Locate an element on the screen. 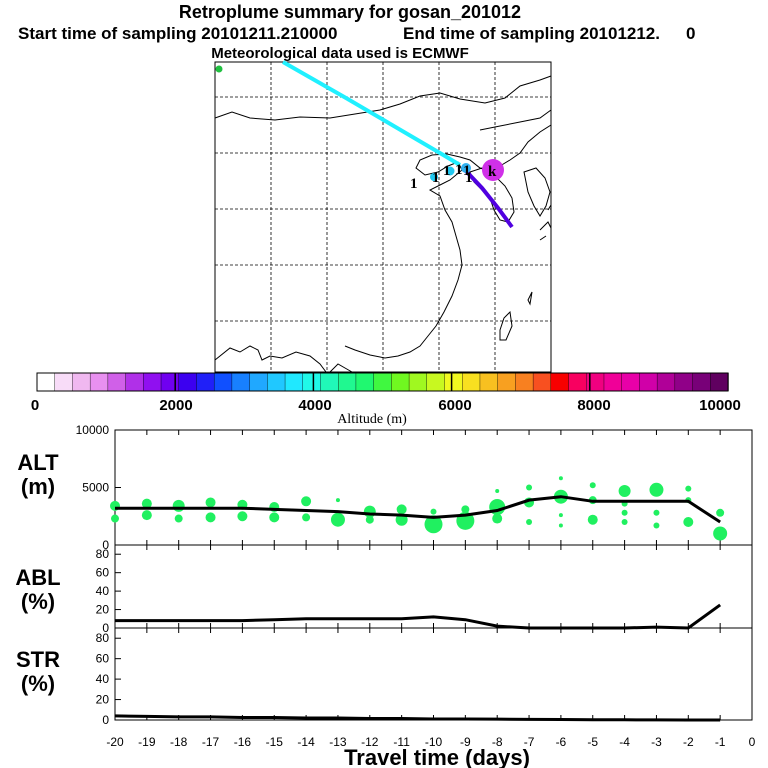  x-tick-label: -13 is located at coordinates (338, 742).